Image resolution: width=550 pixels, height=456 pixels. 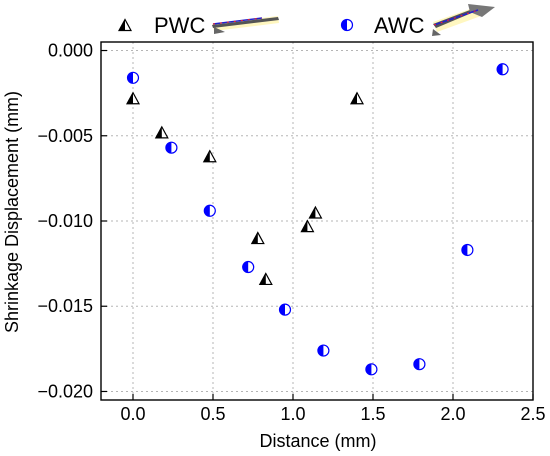 I want to click on y-tick-label: −0.015, so click(x=65, y=306).